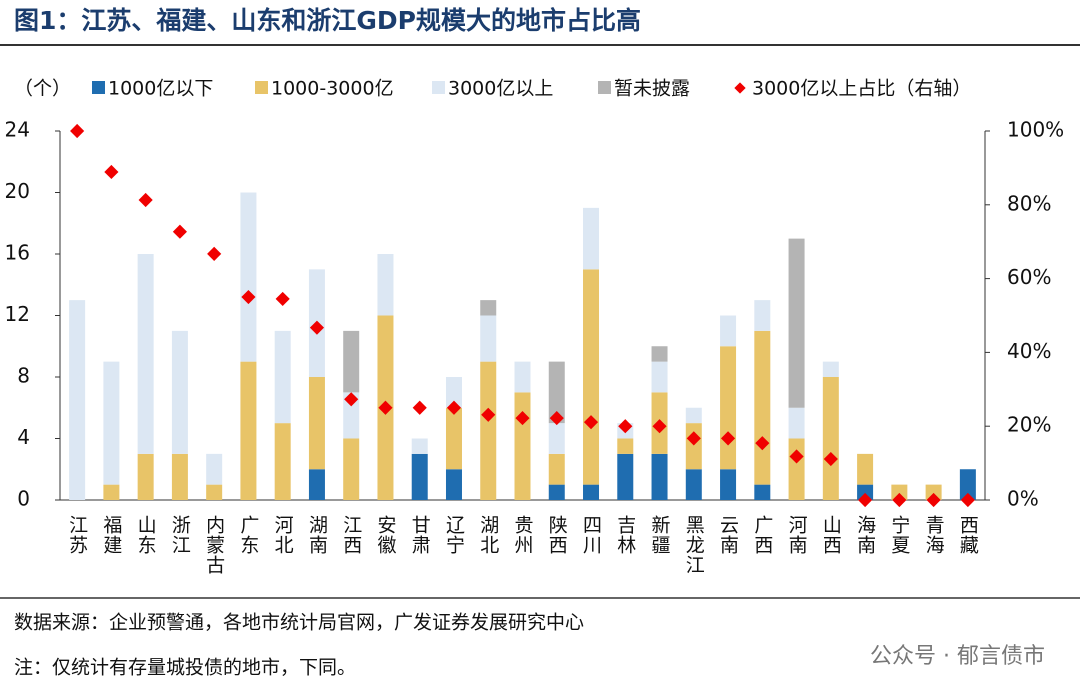  What do you see at coordinates (968, 535) in the screenshot?
I see `x-tick-label: 西藏` at bounding box center [968, 535].